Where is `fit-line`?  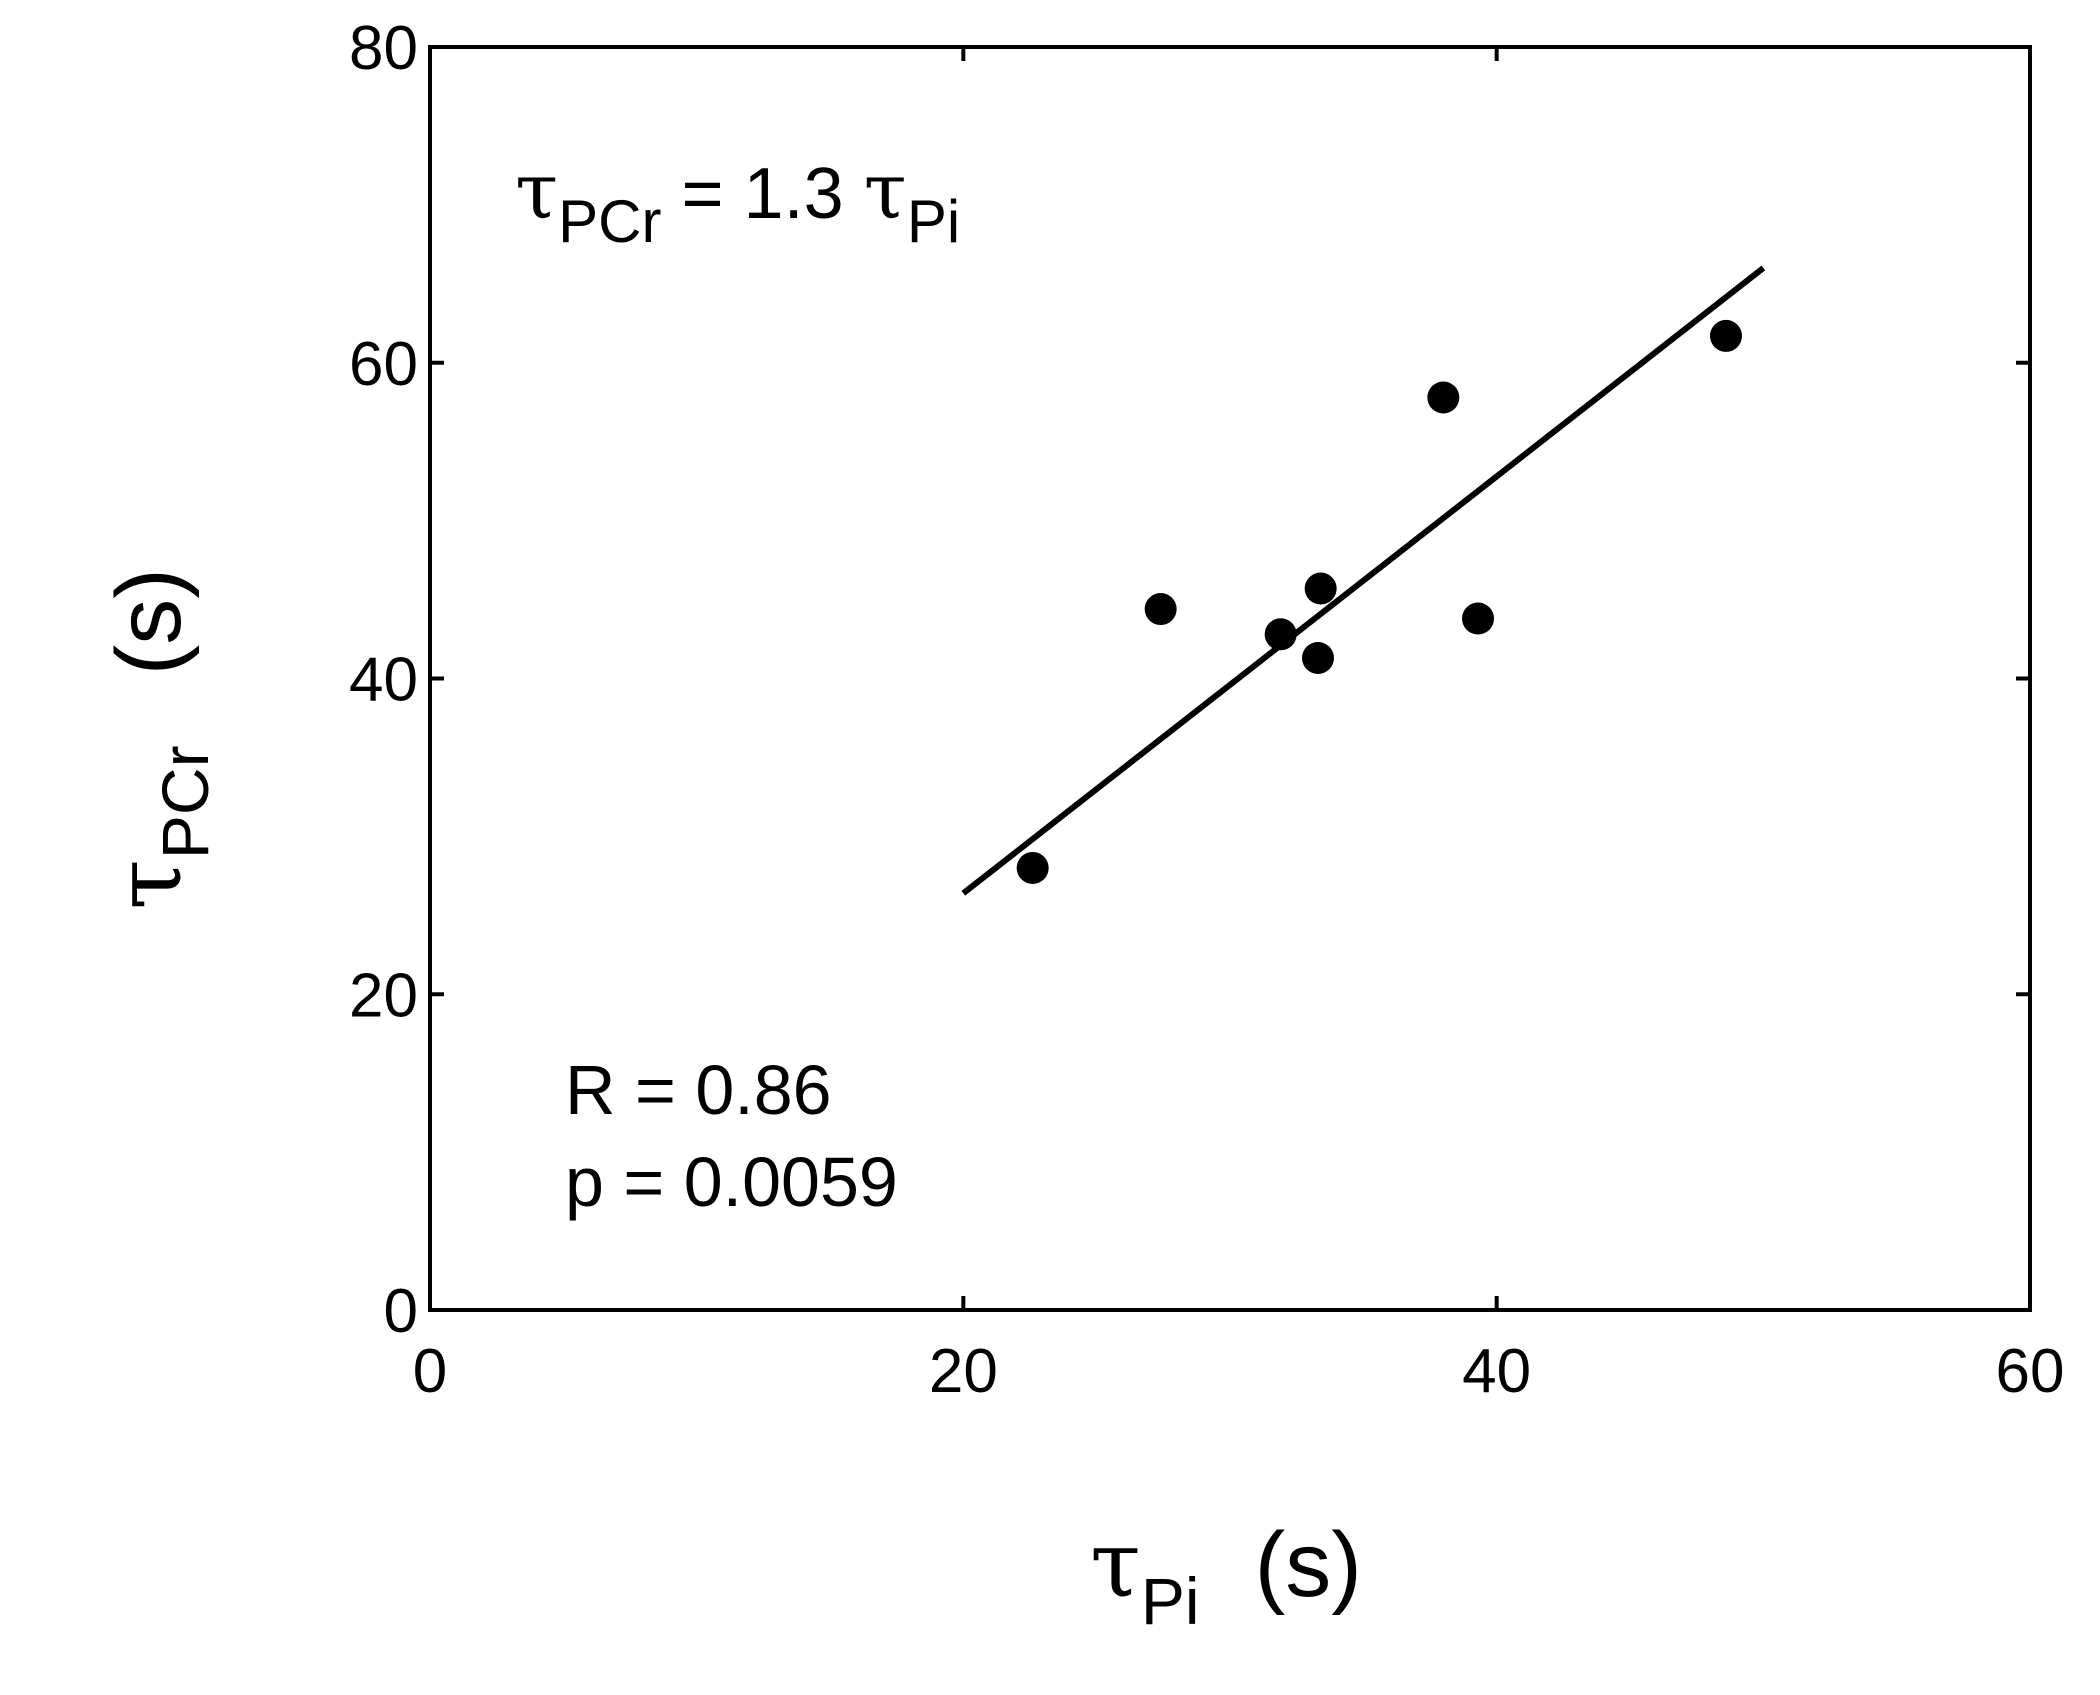 fit-line is located at coordinates (1363, 580).